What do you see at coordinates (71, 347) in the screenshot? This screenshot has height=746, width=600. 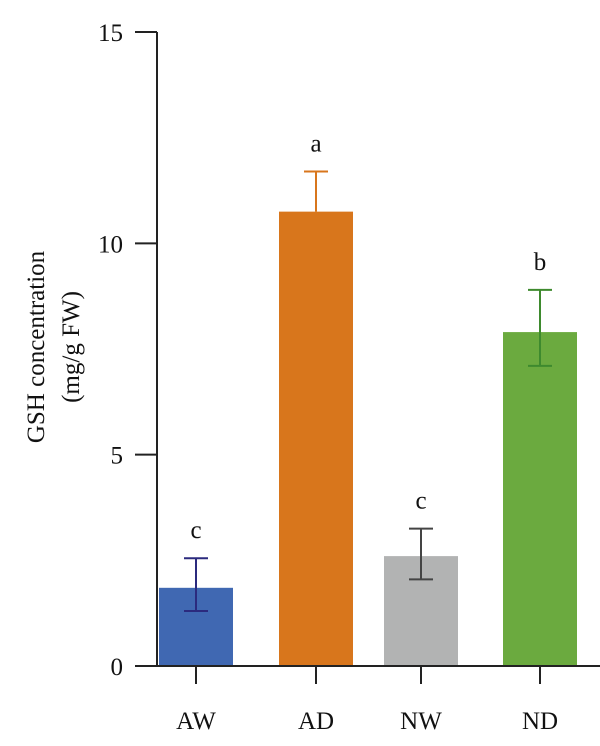 I see `y-axis-title-line2: (mg/g FW)` at bounding box center [71, 347].